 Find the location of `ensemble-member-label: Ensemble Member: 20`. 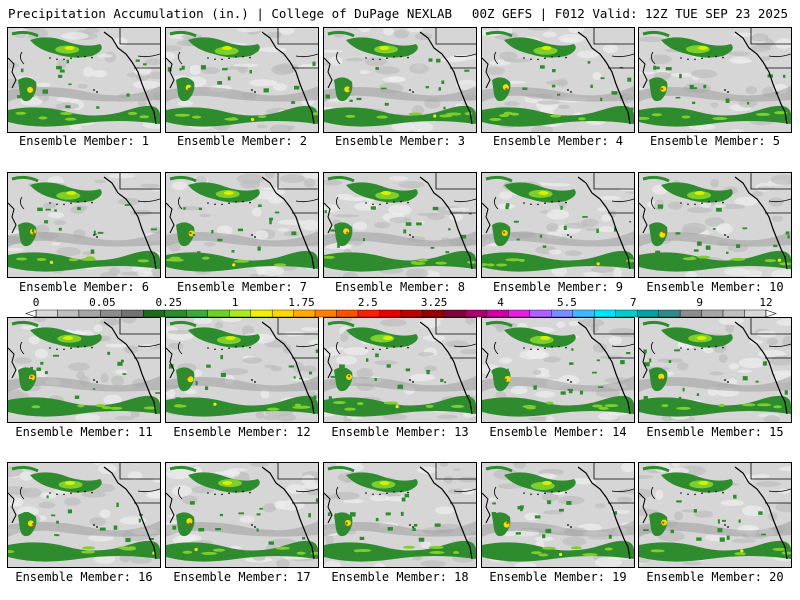

ensemble-member-label: Ensemble Member: 20 is located at coordinates (715, 577).